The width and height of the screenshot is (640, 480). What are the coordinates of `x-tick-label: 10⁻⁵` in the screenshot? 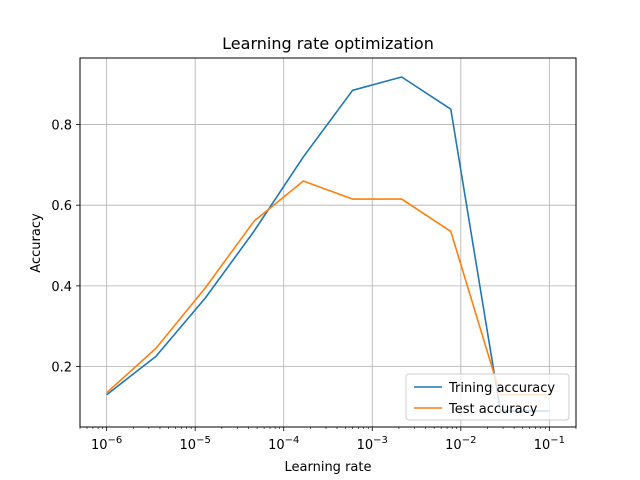 It's located at (195, 444).